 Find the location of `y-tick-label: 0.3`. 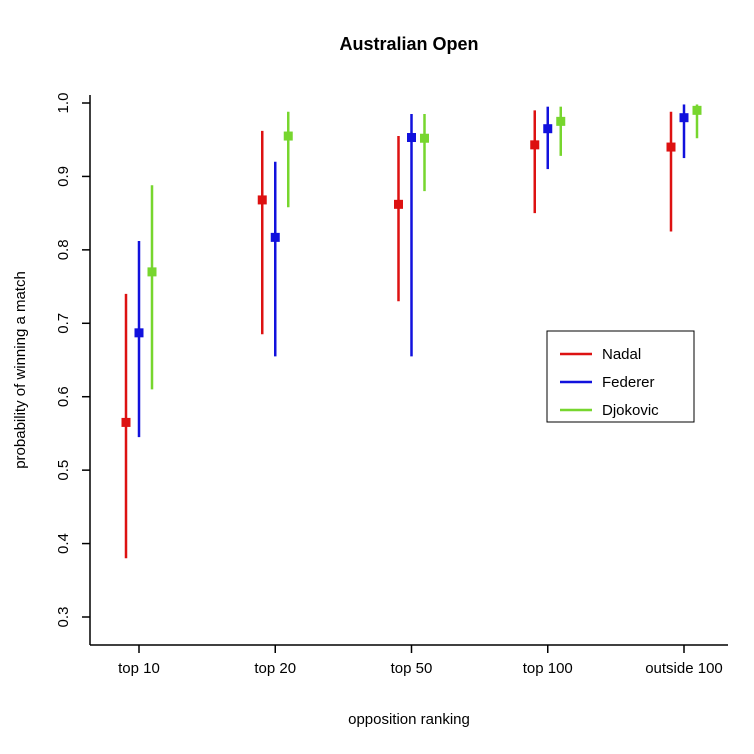

y-tick-label: 0.3 is located at coordinates (63, 617).